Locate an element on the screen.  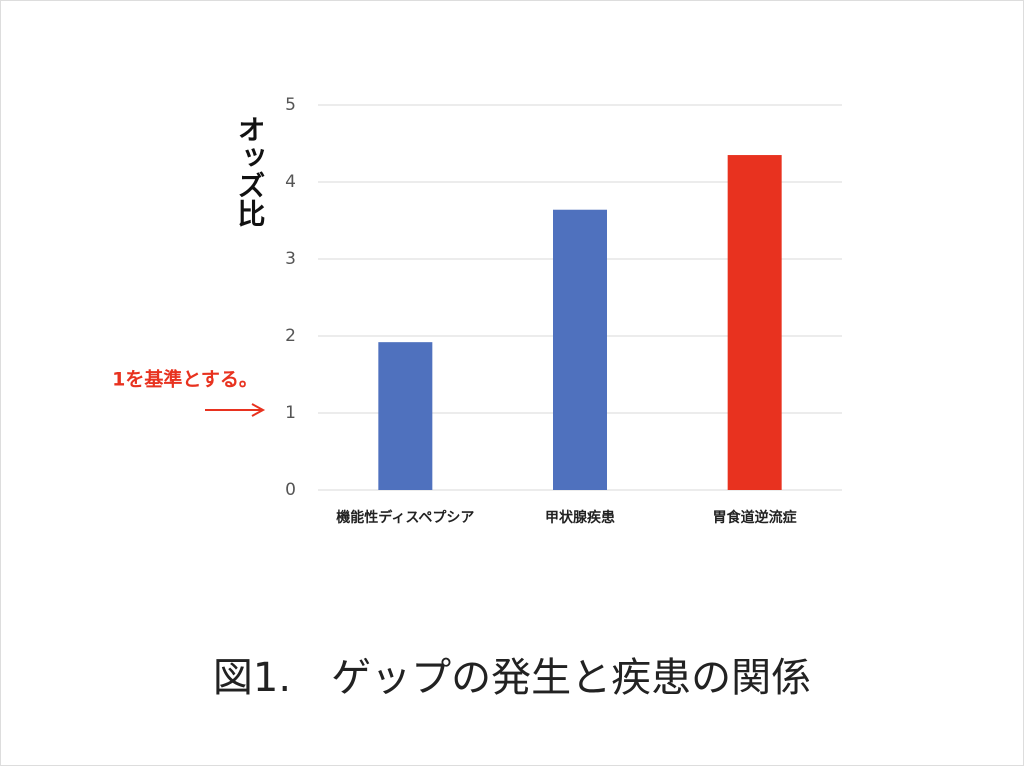
y-tick-label: 1 is located at coordinates (290, 413).